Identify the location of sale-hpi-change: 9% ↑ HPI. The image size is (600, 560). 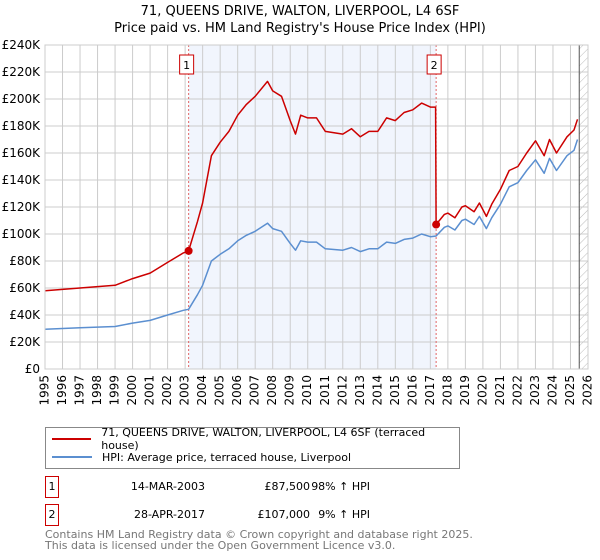
(344, 514).